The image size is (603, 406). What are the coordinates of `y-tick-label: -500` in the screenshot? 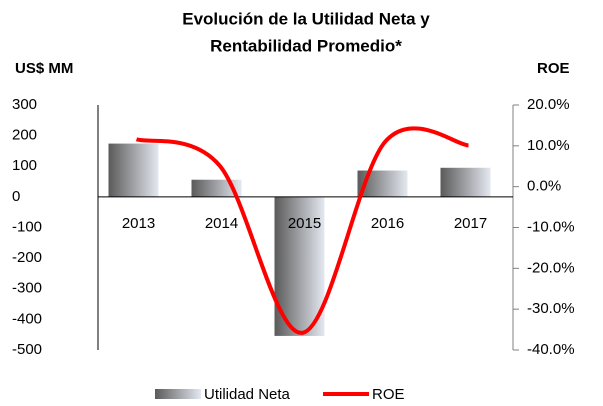 It's located at (27, 349).